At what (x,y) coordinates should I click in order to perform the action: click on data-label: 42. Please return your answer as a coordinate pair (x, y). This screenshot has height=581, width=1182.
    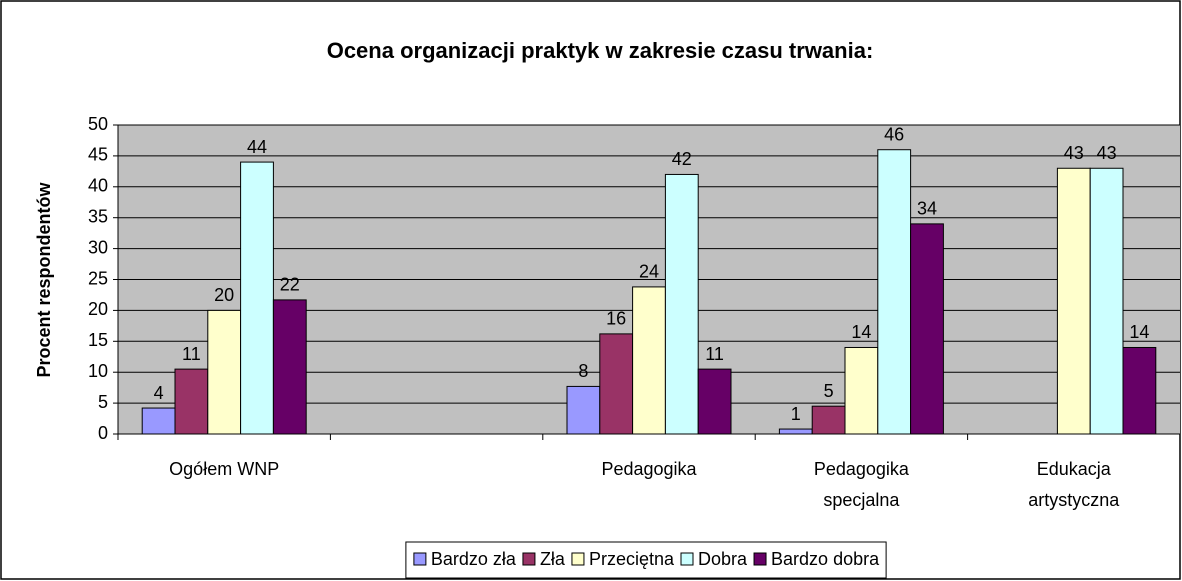
    Looking at the image, I should click on (682, 159).